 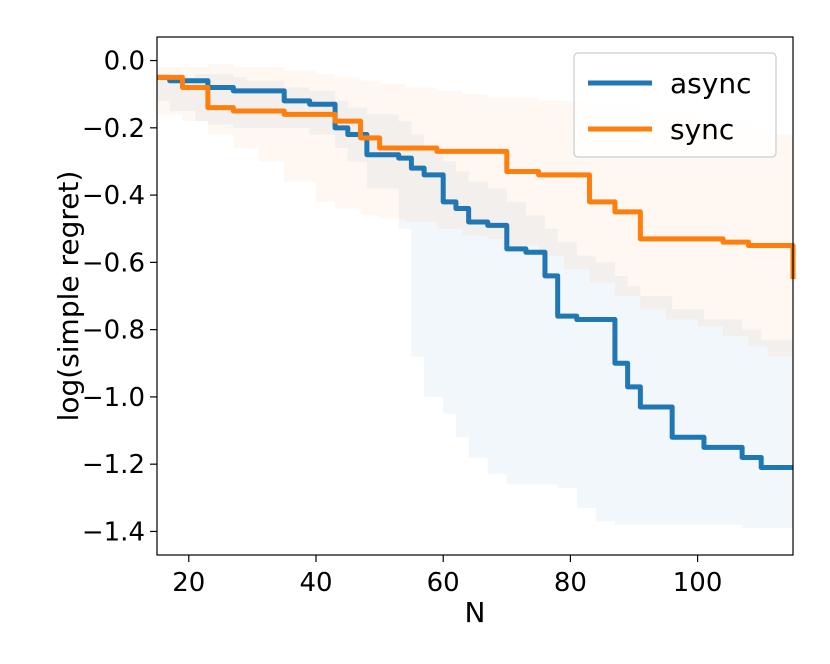 I want to click on legend-entry-async: async, so click(x=710, y=83).